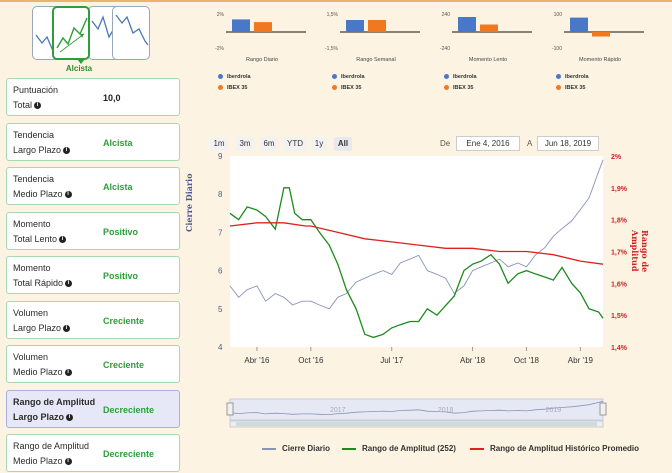 The width and height of the screenshot is (672, 473). Describe the element at coordinates (568, 143) in the screenshot. I see `to-date-input: Jun 18, 2019` at that location.